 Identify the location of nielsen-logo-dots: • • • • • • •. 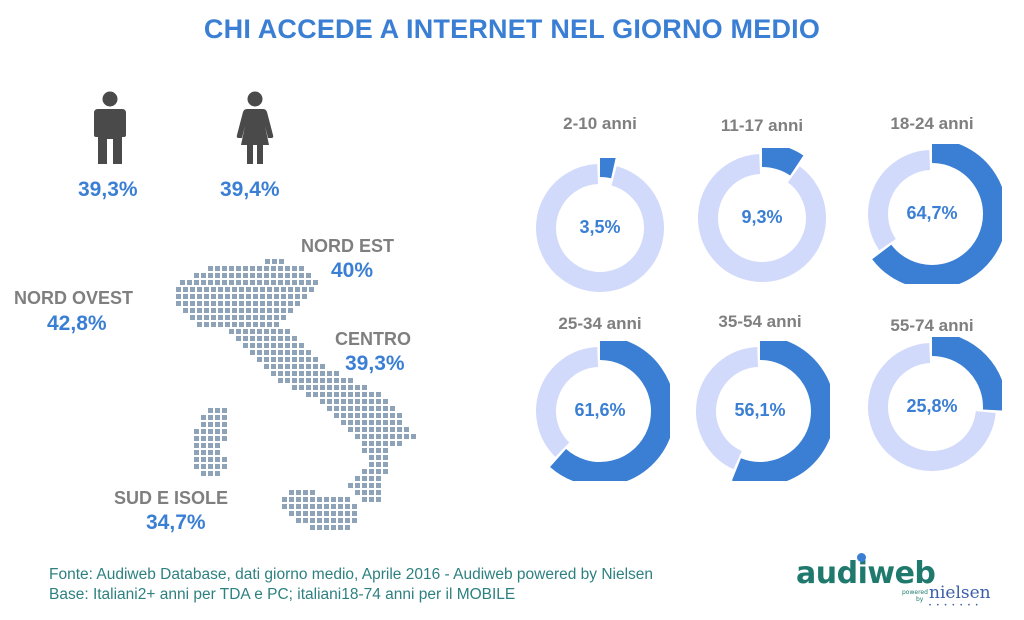
(954, 606).